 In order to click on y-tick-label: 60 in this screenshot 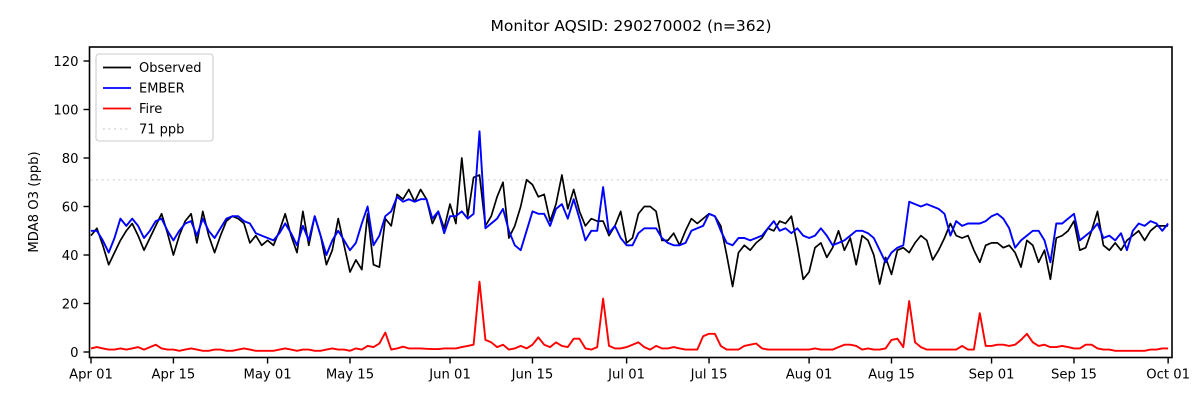, I will do `click(70, 207)`.